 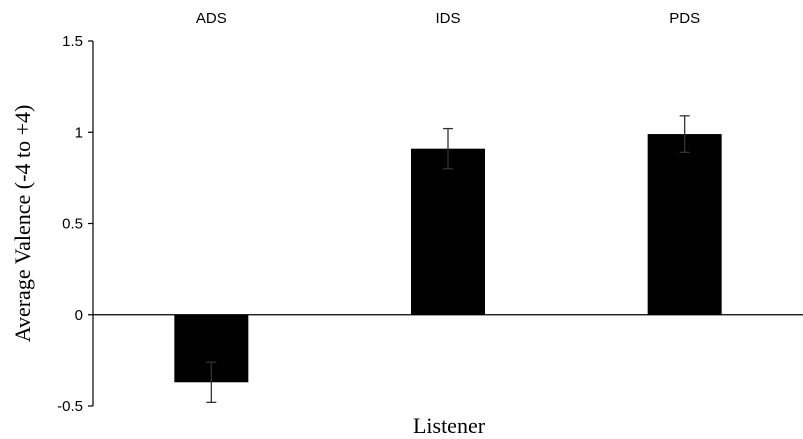 I want to click on category-label-ids: IDS, so click(x=447, y=18).